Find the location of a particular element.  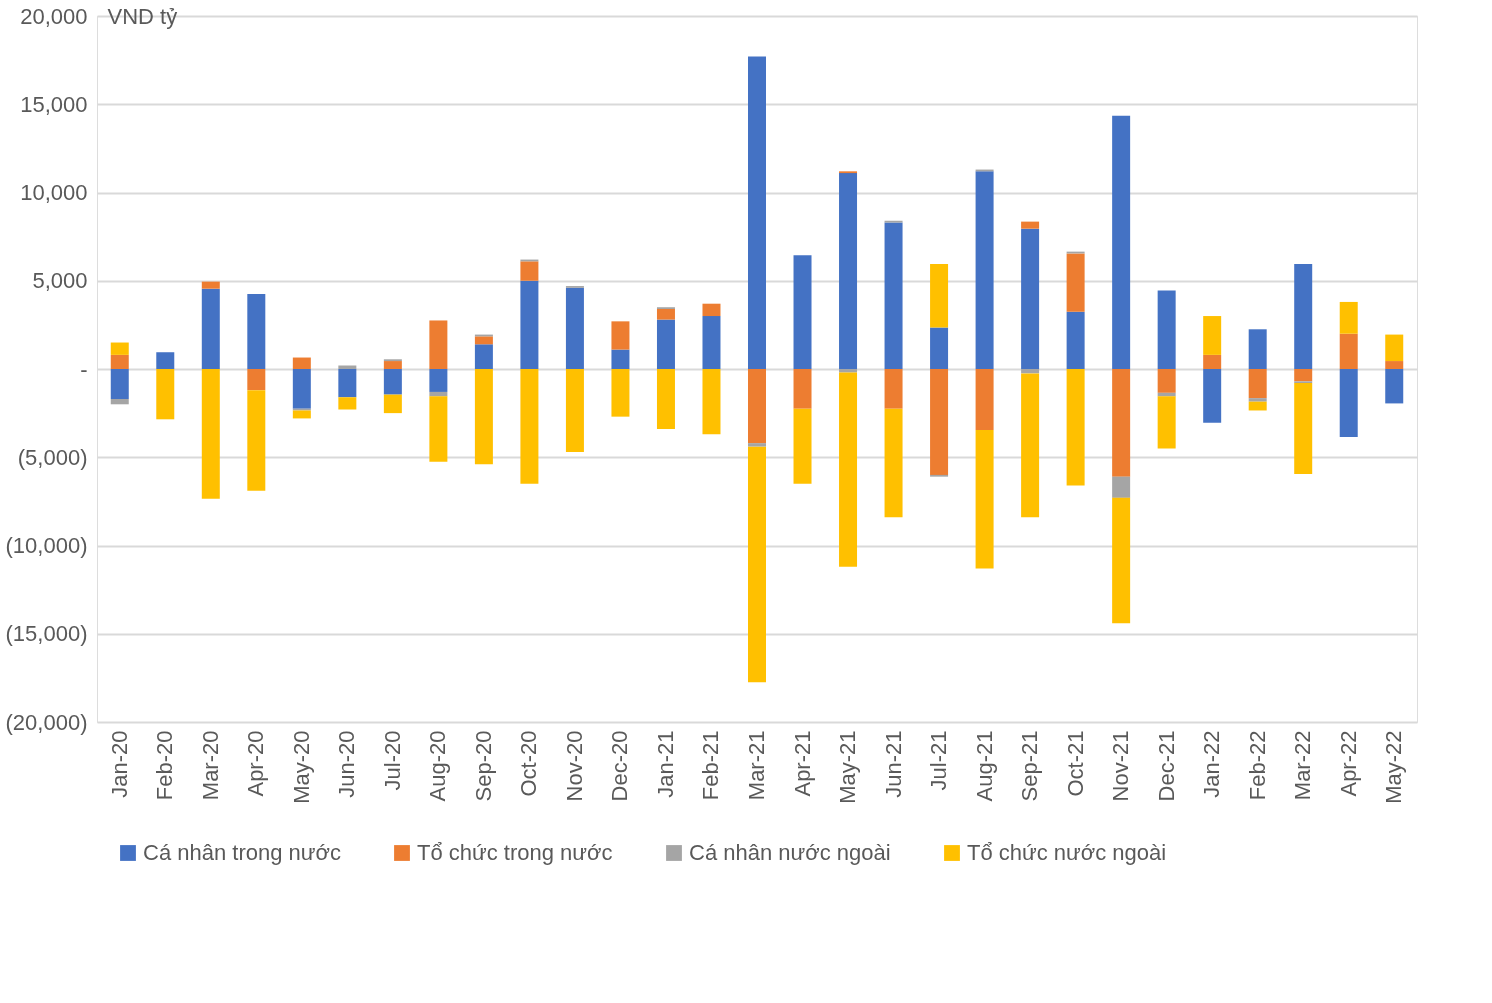

x-tick-label: Aug-21 is located at coordinates (984, 766).